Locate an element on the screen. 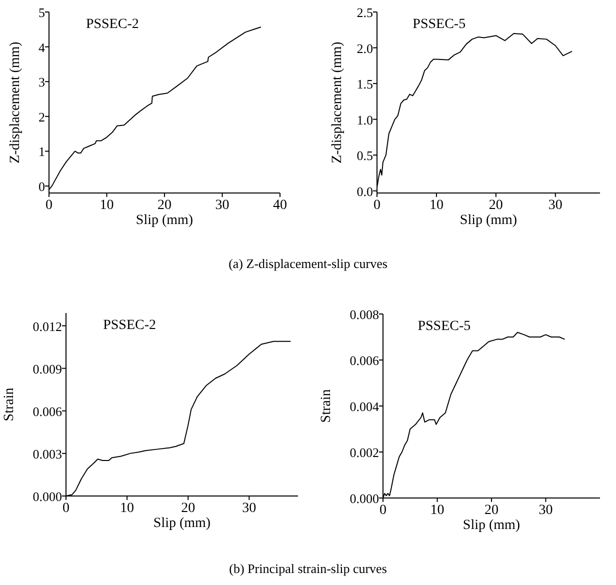 Image resolution: width=616 pixels, height=585 pixels. y-tick-label: 3 is located at coordinates (41, 82).